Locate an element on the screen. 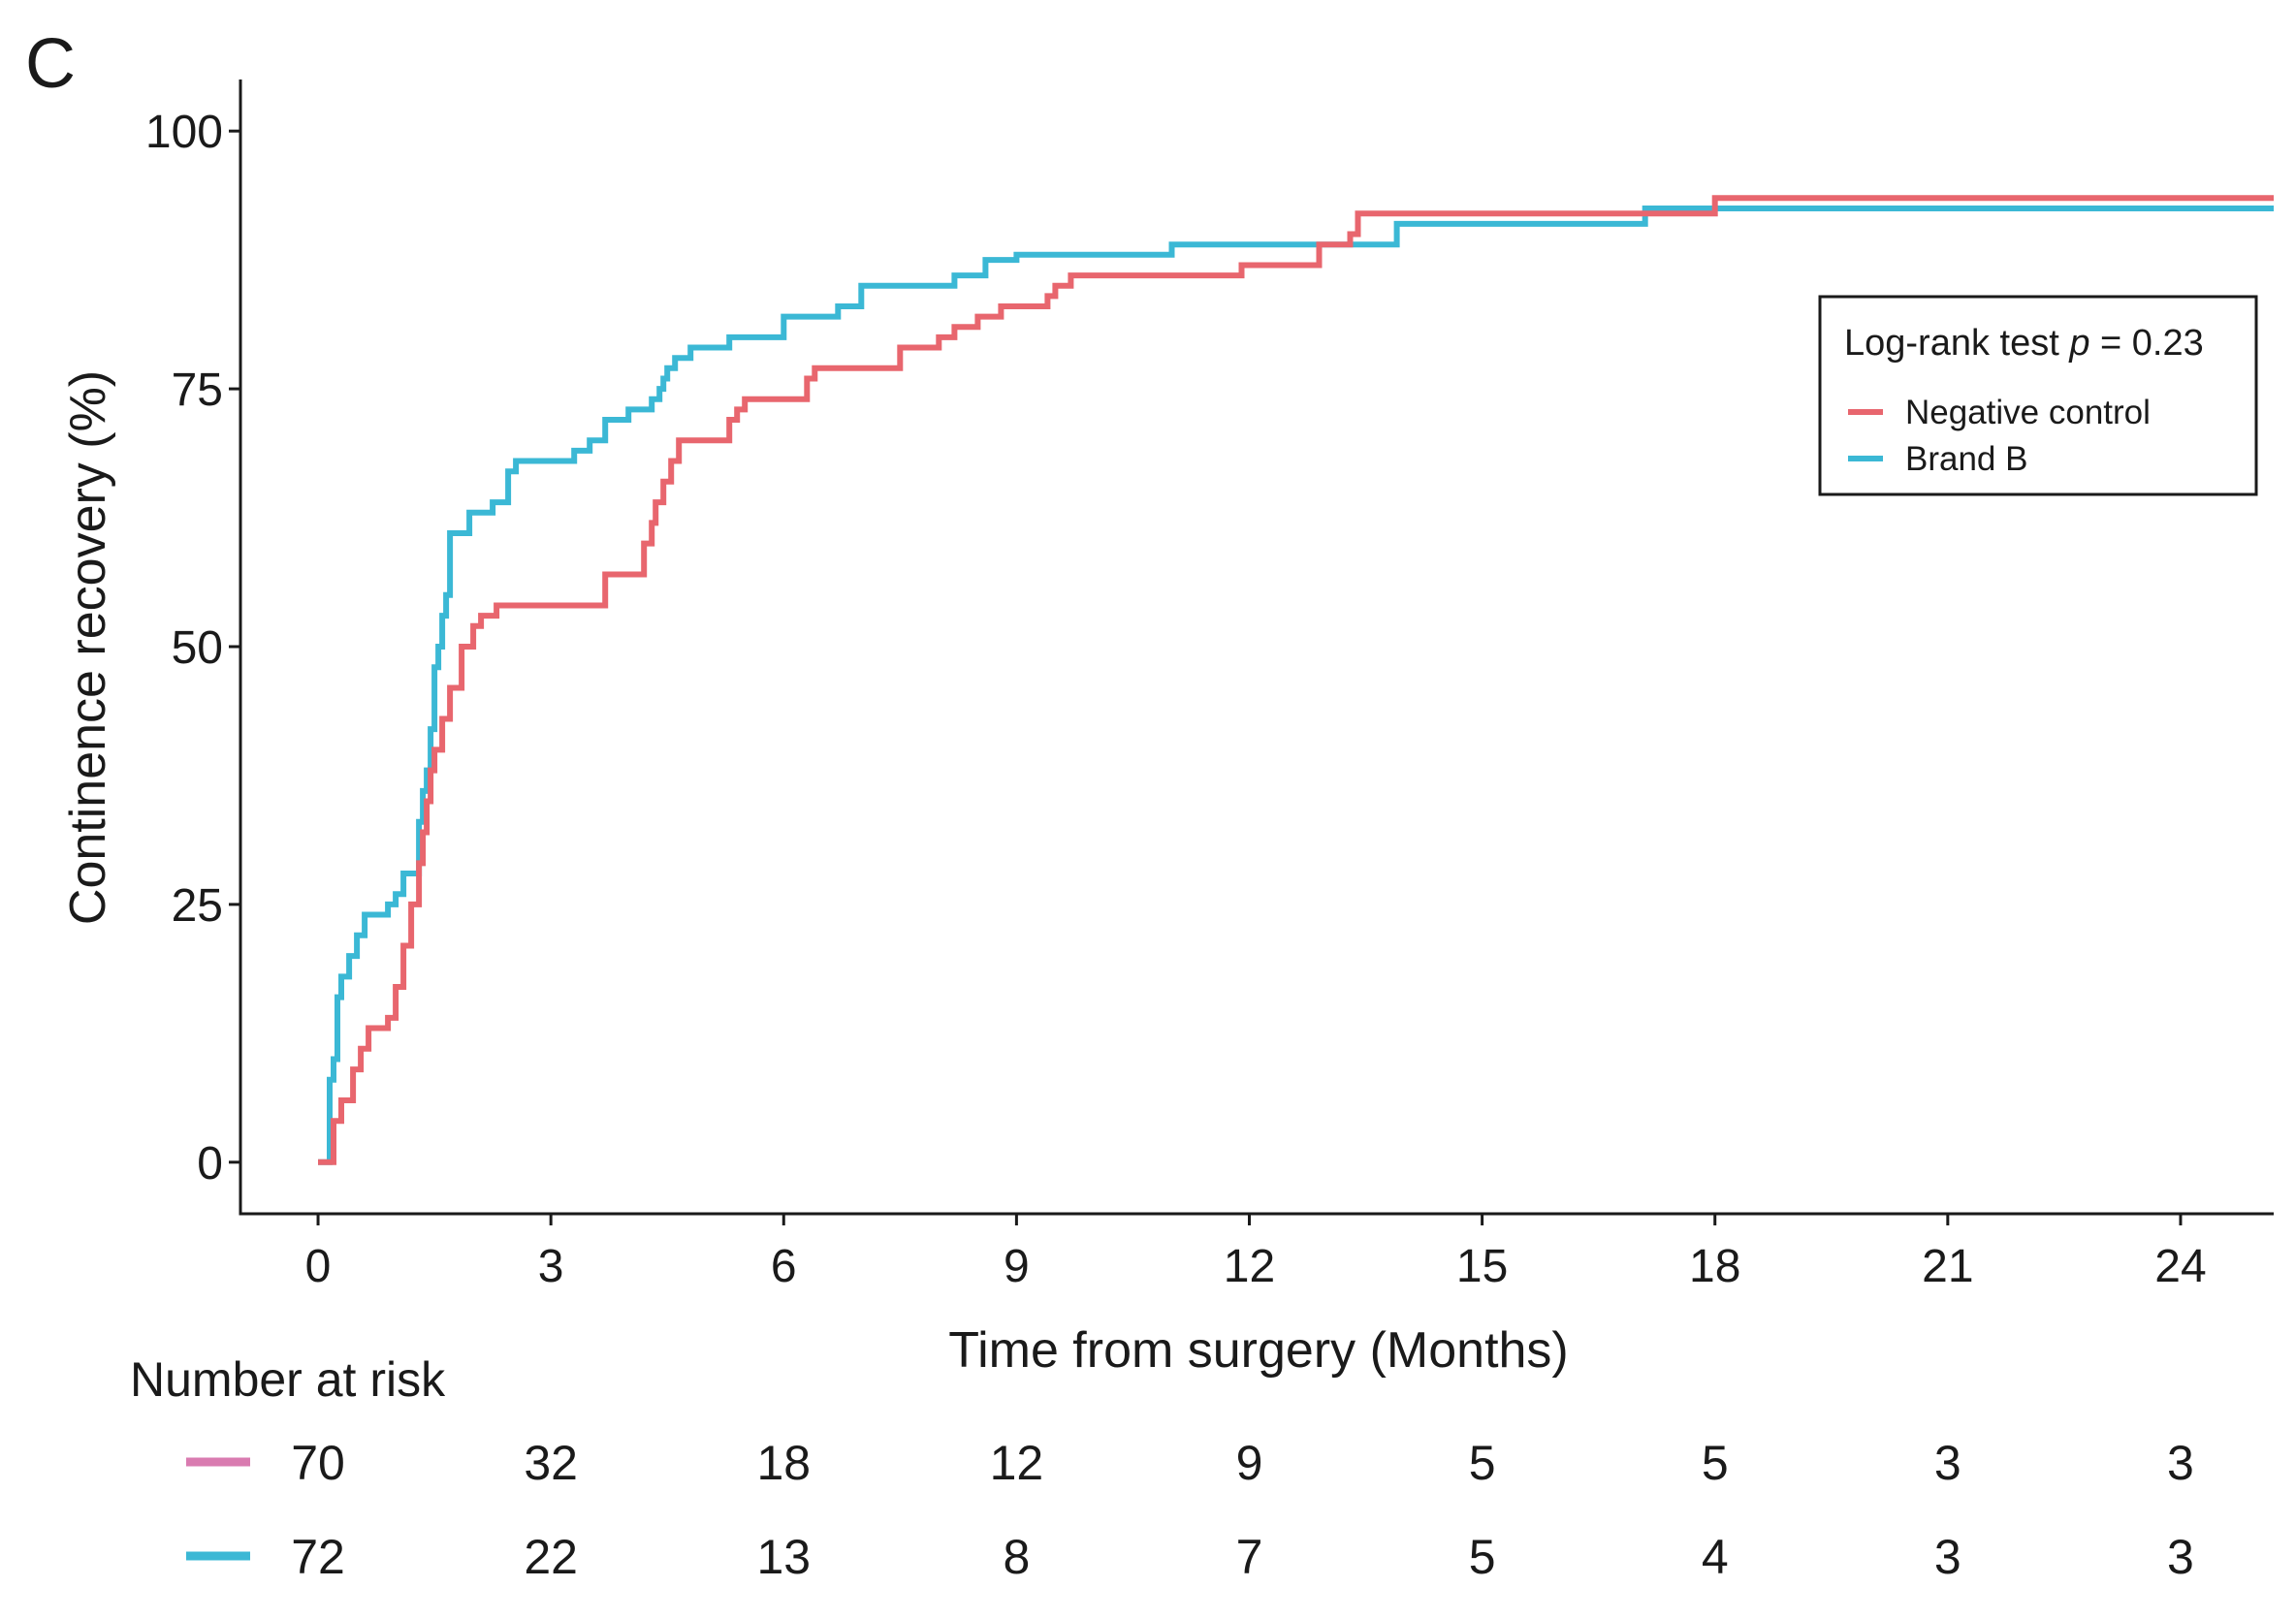 Image resolution: width=2296 pixels, height=1619 pixels. risk-value-negative-control: 9 is located at coordinates (1249, 1463).